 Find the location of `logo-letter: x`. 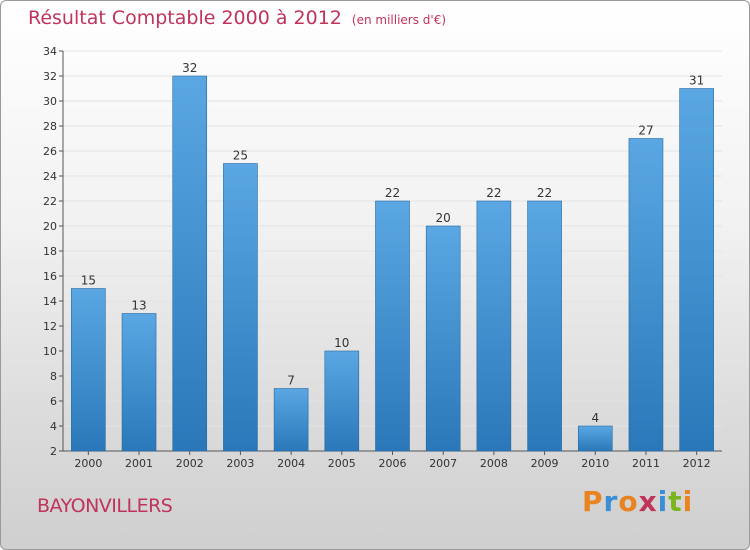

logo-letter: x is located at coordinates (648, 501).